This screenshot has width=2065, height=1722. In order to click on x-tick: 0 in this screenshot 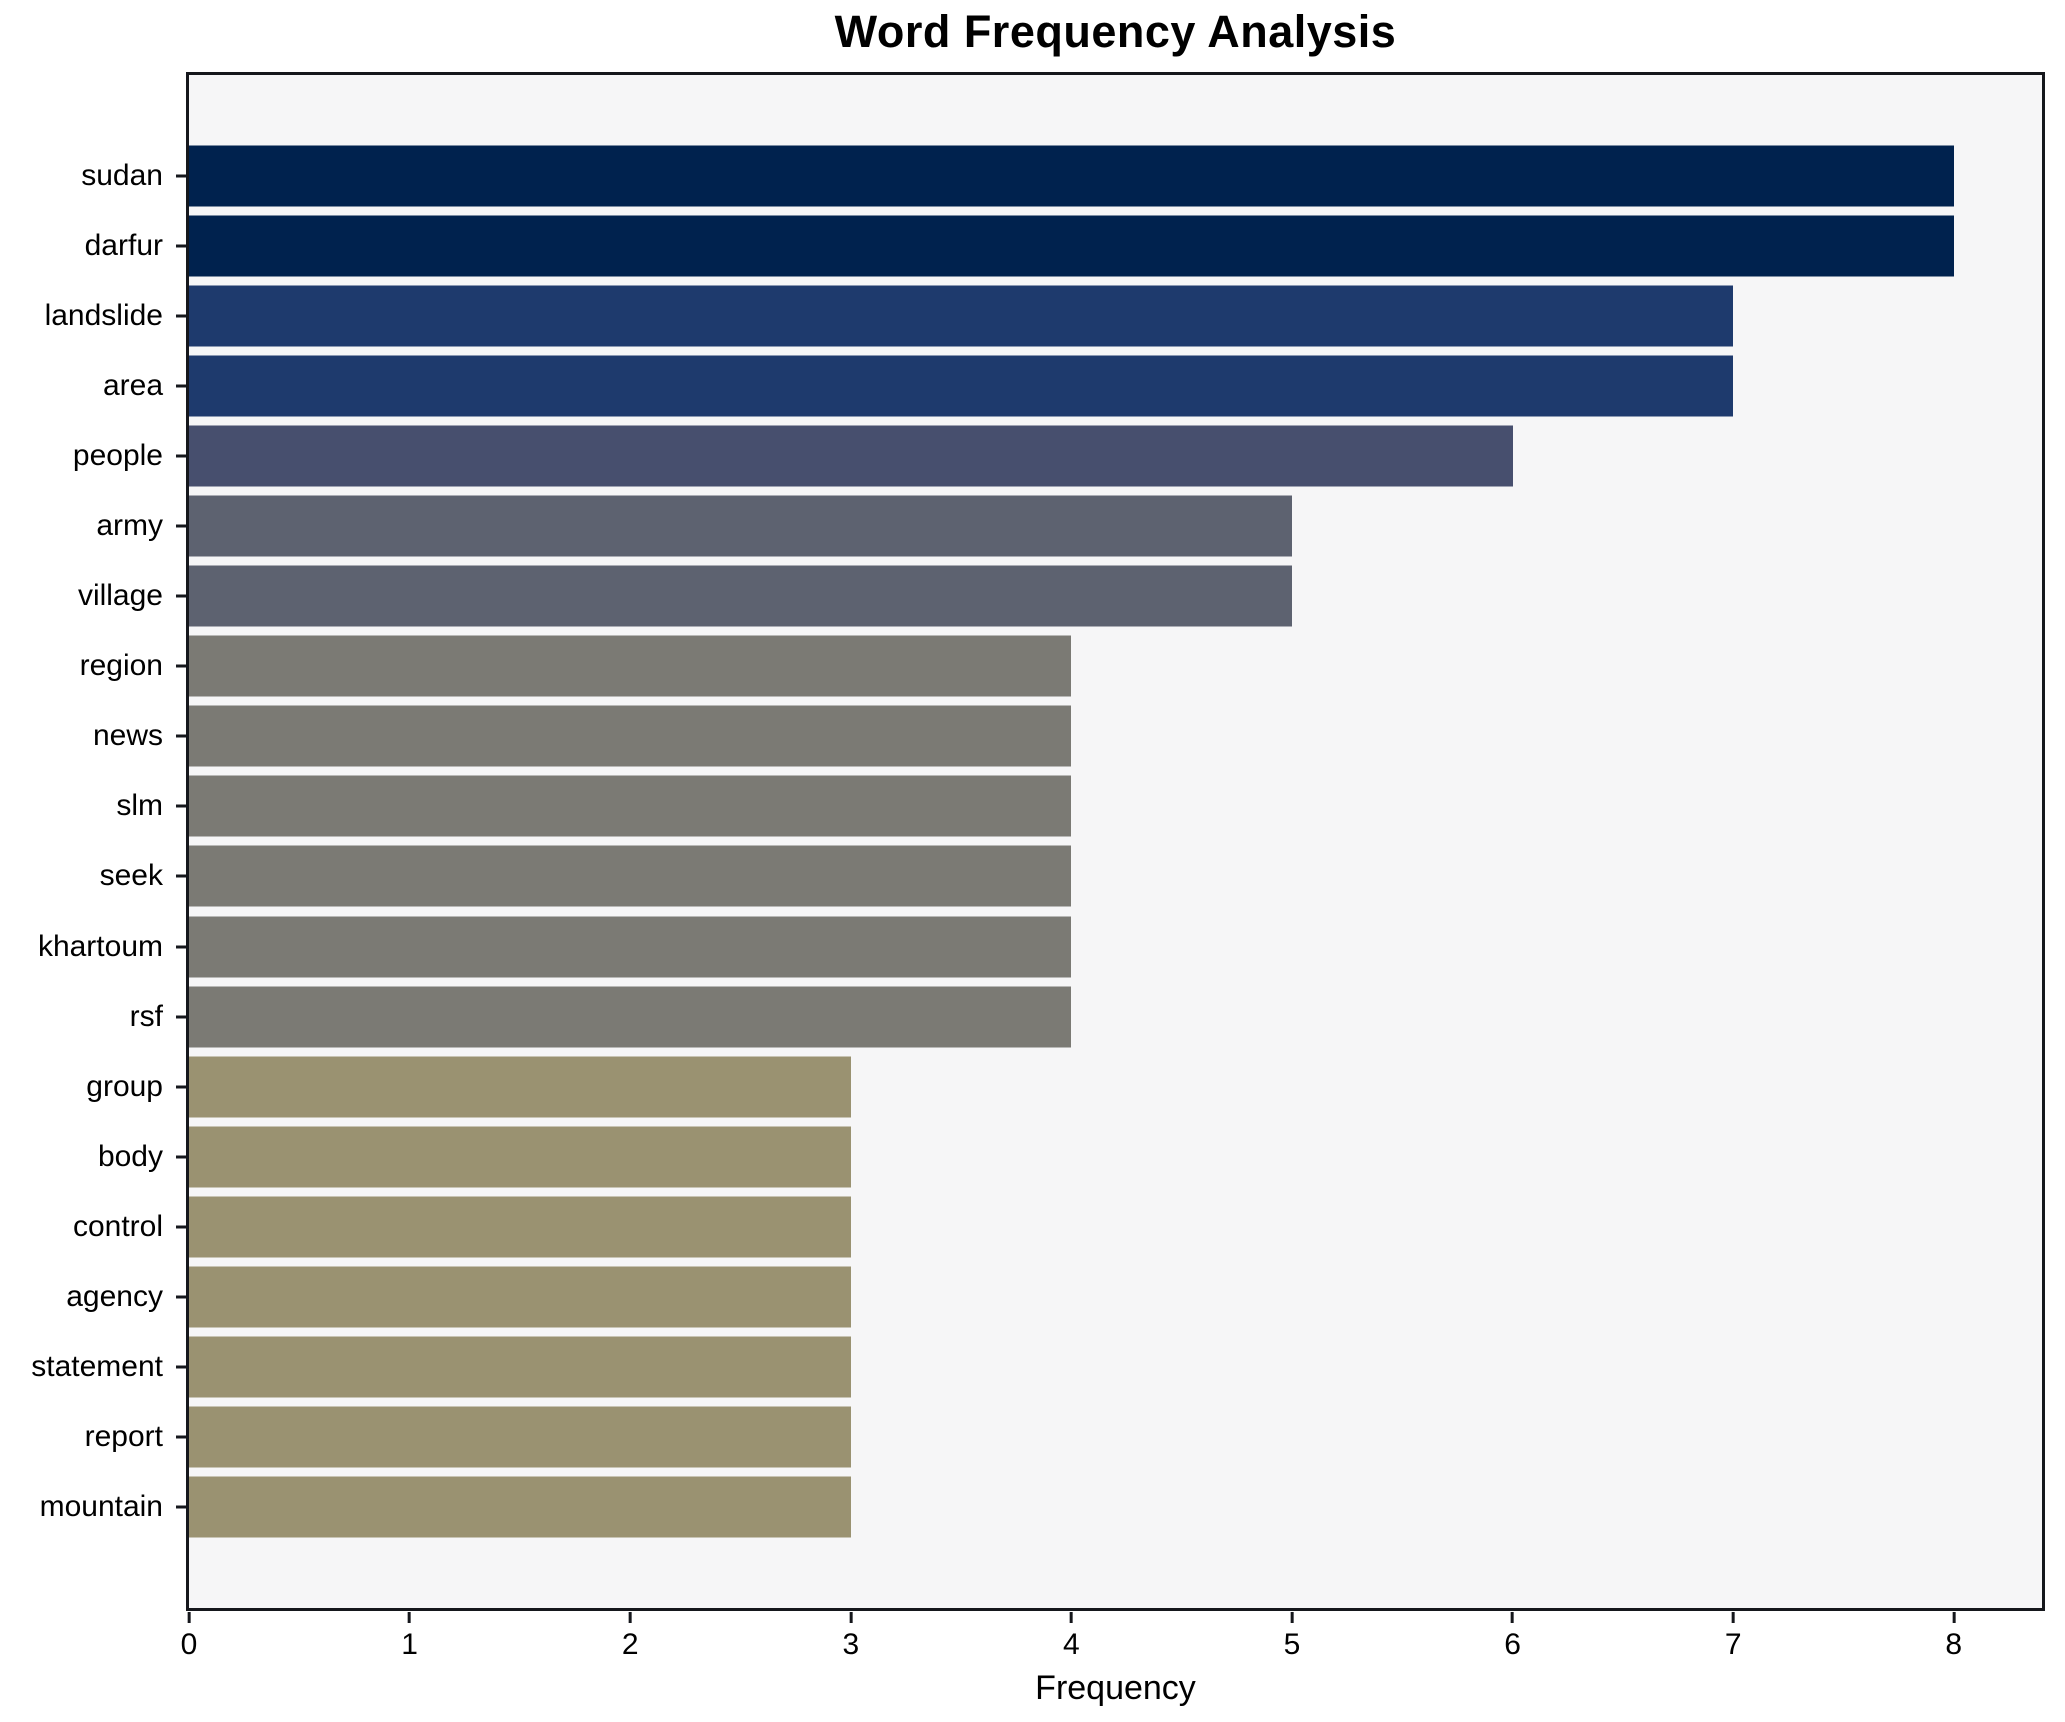, I will do `click(189, 1636)`.